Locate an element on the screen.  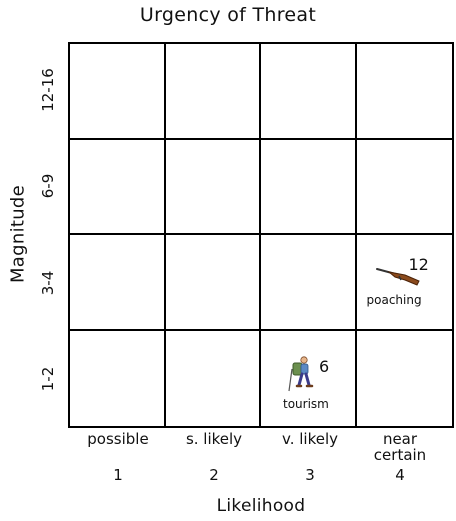
column-number-4: 4 is located at coordinates (400, 475).